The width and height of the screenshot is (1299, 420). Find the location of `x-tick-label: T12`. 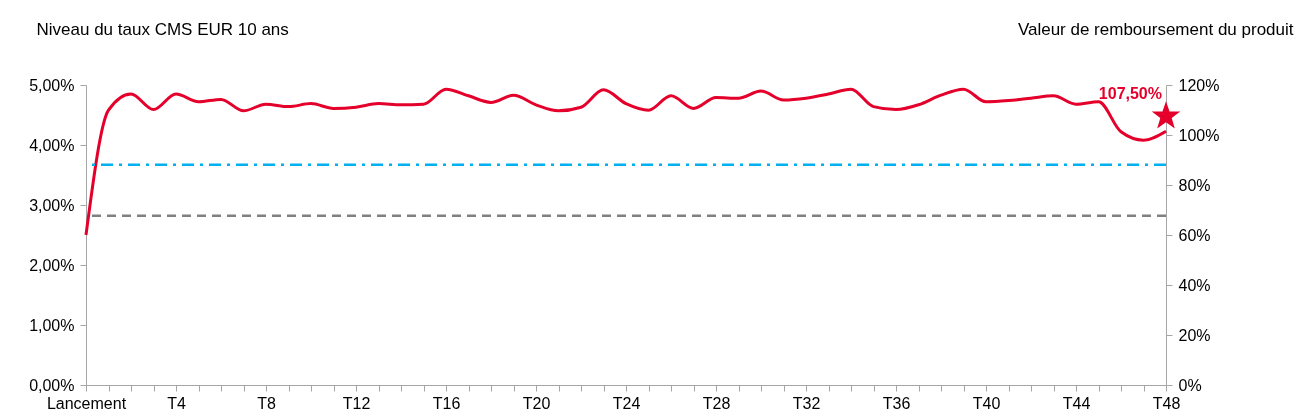

x-tick-label: T12 is located at coordinates (356, 403).